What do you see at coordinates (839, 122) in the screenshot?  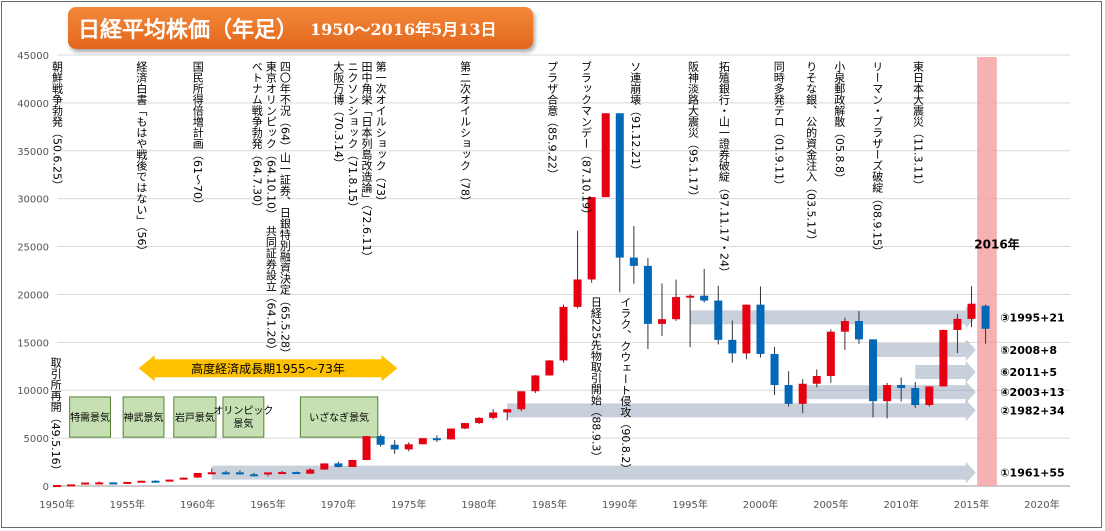 I see `event-label: 小泉郵政解散（05.8.8）` at bounding box center [839, 122].